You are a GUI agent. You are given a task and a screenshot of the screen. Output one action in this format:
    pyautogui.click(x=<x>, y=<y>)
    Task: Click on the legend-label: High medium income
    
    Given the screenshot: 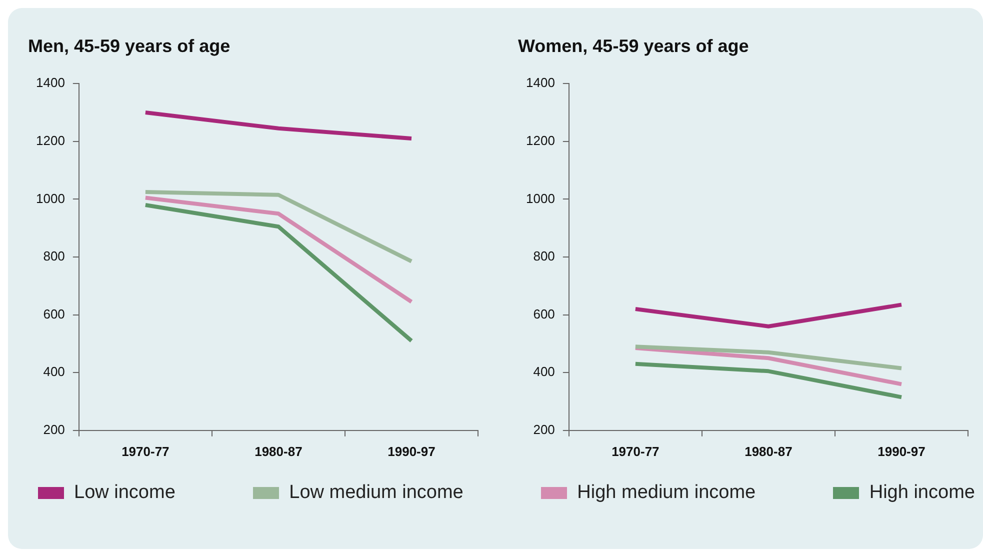 What is the action you would take?
    pyautogui.click(x=666, y=493)
    